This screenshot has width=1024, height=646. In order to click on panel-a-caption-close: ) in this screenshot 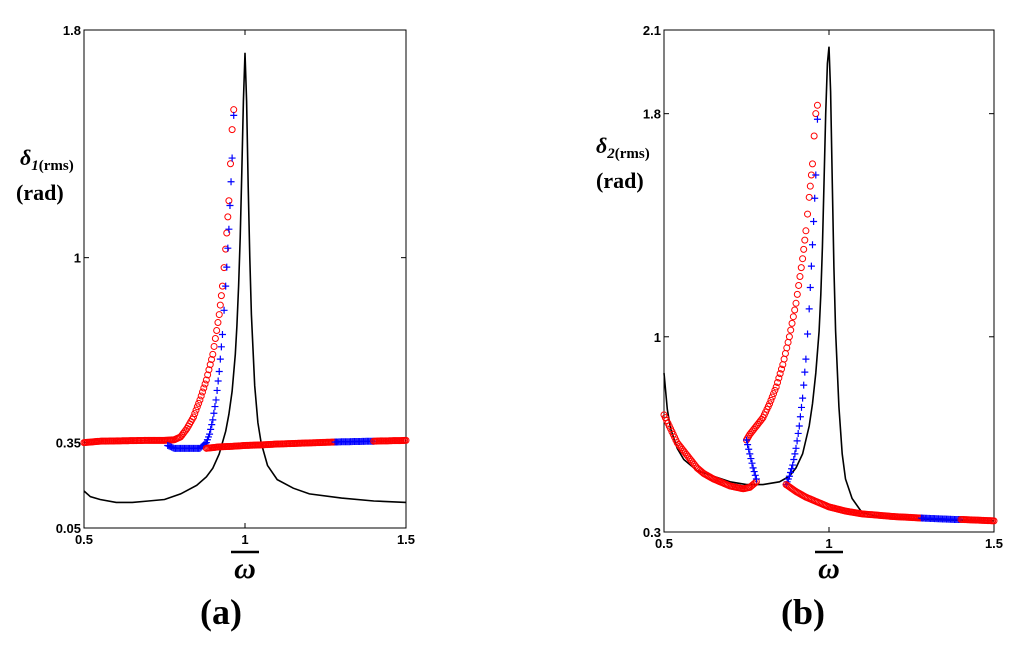, I will do `click(236, 612)`.